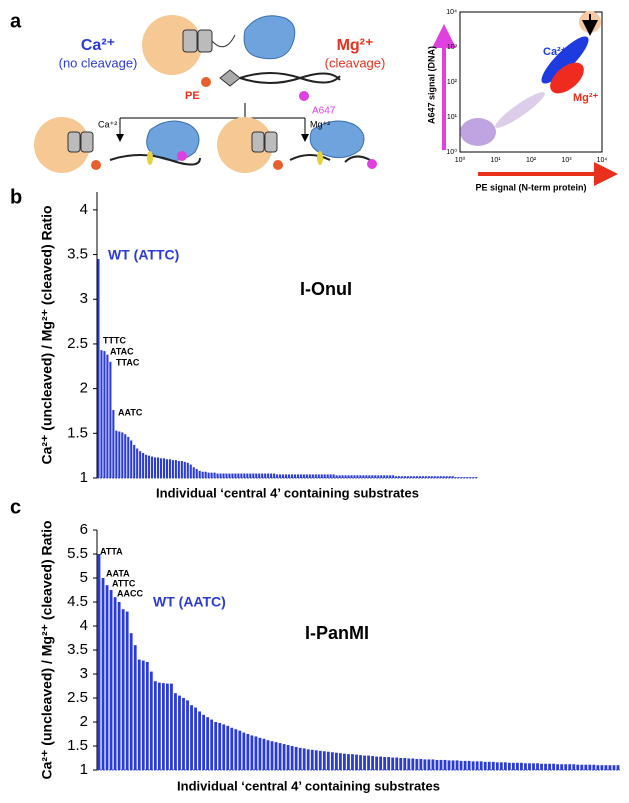 This screenshot has width=629, height=803. What do you see at coordinates (192, 96) in the screenshot?
I see `pe-label: PE` at bounding box center [192, 96].